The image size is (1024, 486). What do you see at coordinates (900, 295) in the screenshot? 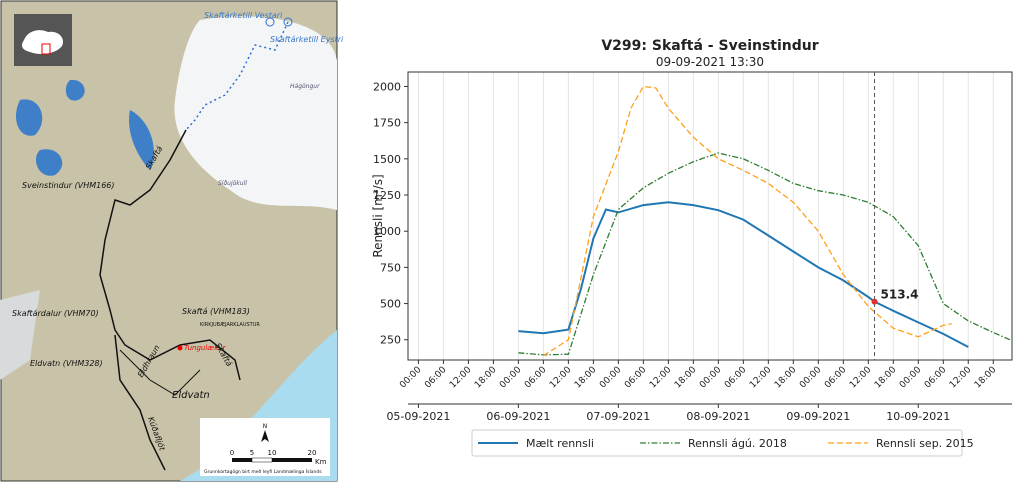
I see `annotation-label: 513.4` at bounding box center [900, 295].